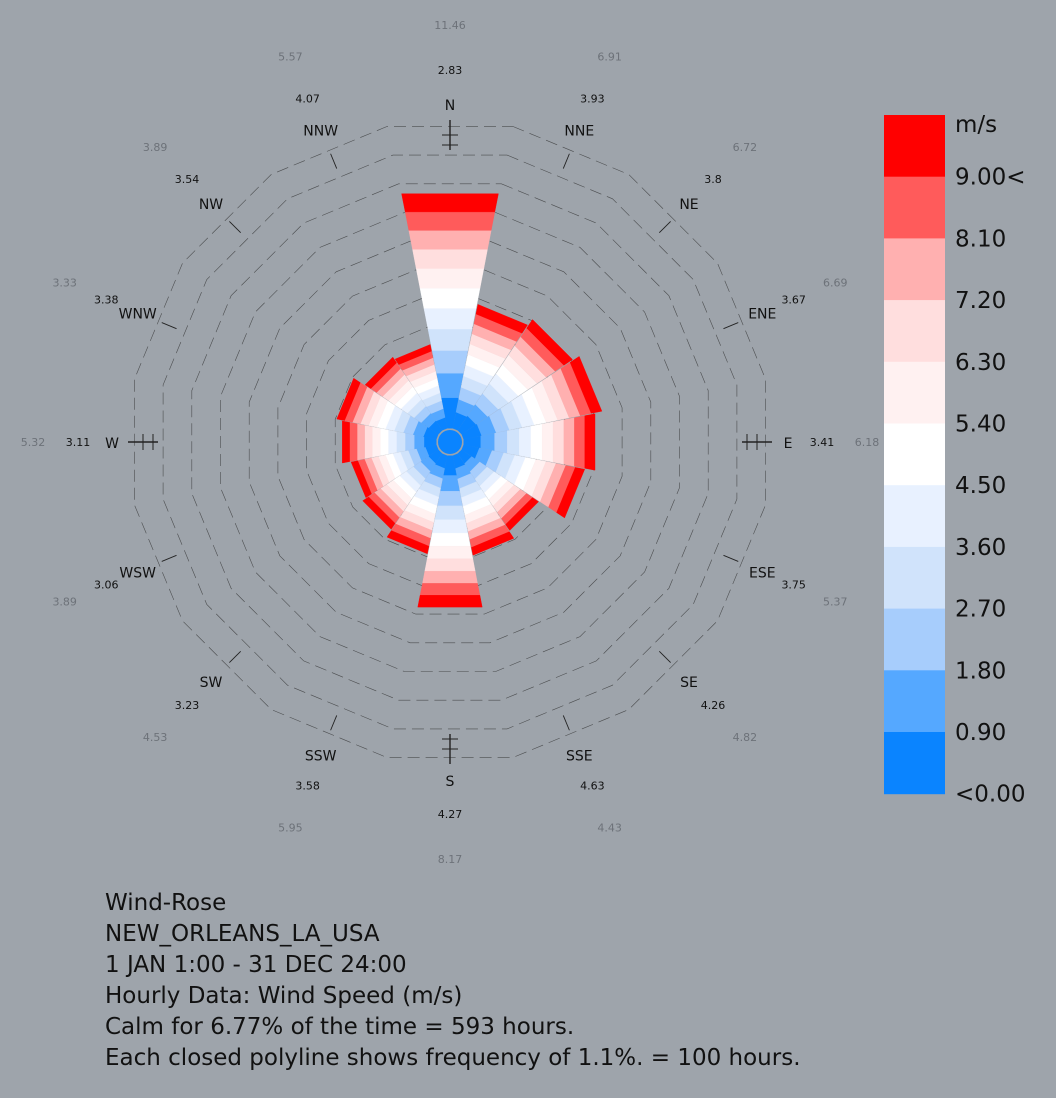 The width and height of the screenshot is (1056, 1098). I want to click on avg-speed-label: 4.63, so click(592, 786).